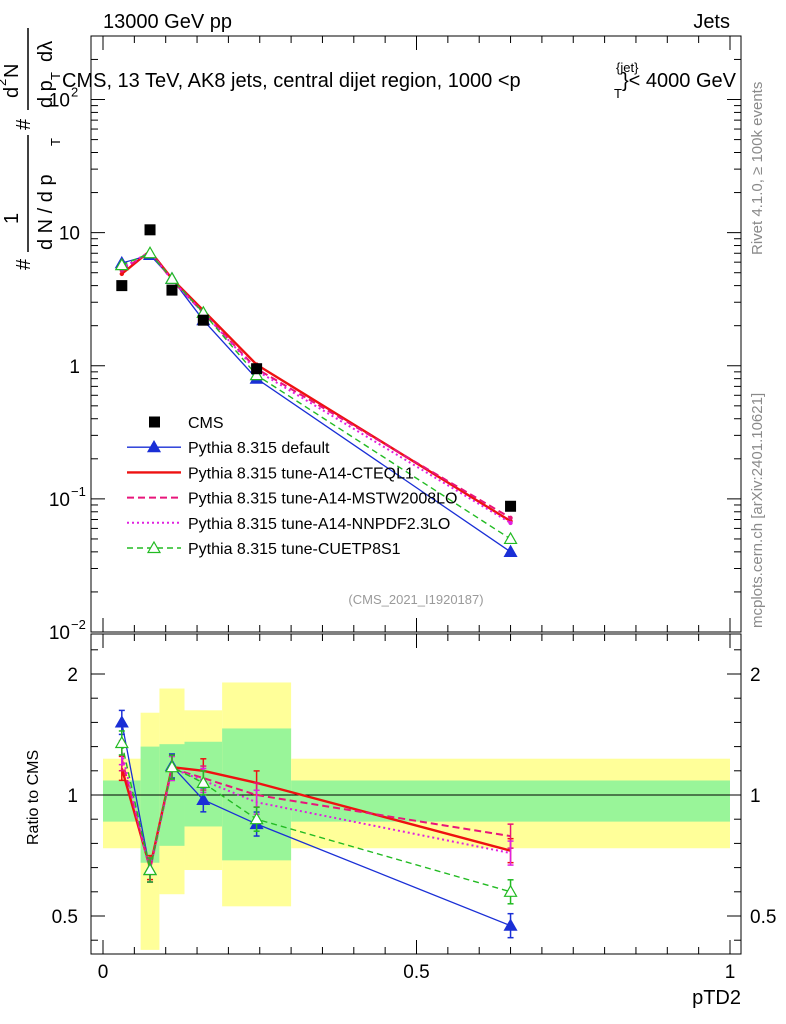 This screenshot has width=786, height=1024. What do you see at coordinates (755, 675) in the screenshot?
I see `ratio-ytick-label-right: 2` at bounding box center [755, 675].